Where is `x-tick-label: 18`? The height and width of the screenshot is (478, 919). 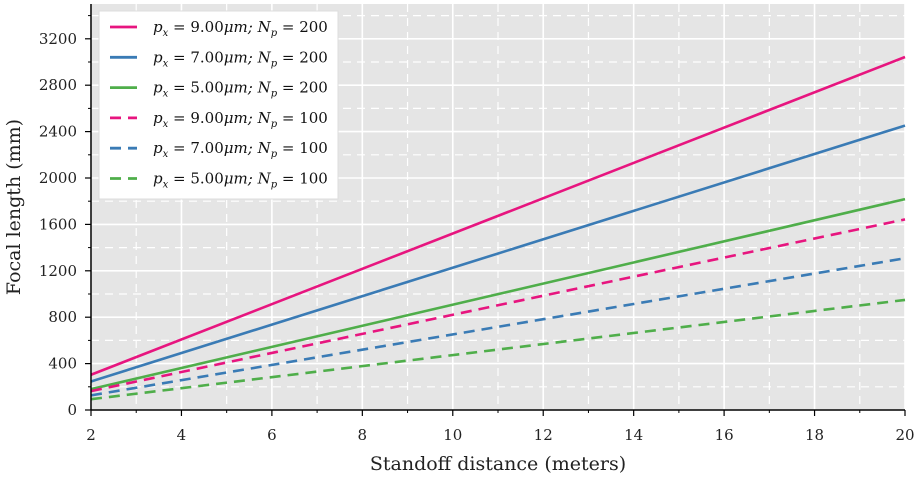 x-tick-label: 18 is located at coordinates (814, 435).